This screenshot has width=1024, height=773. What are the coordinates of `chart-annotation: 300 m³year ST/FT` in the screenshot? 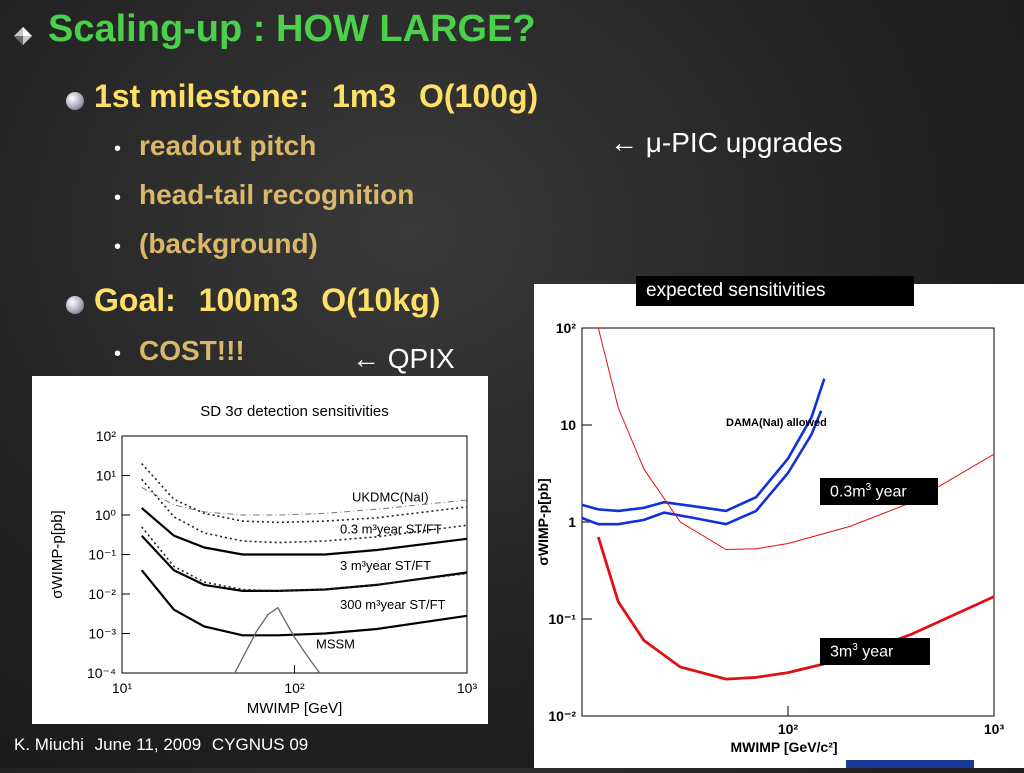 It's located at (393, 604).